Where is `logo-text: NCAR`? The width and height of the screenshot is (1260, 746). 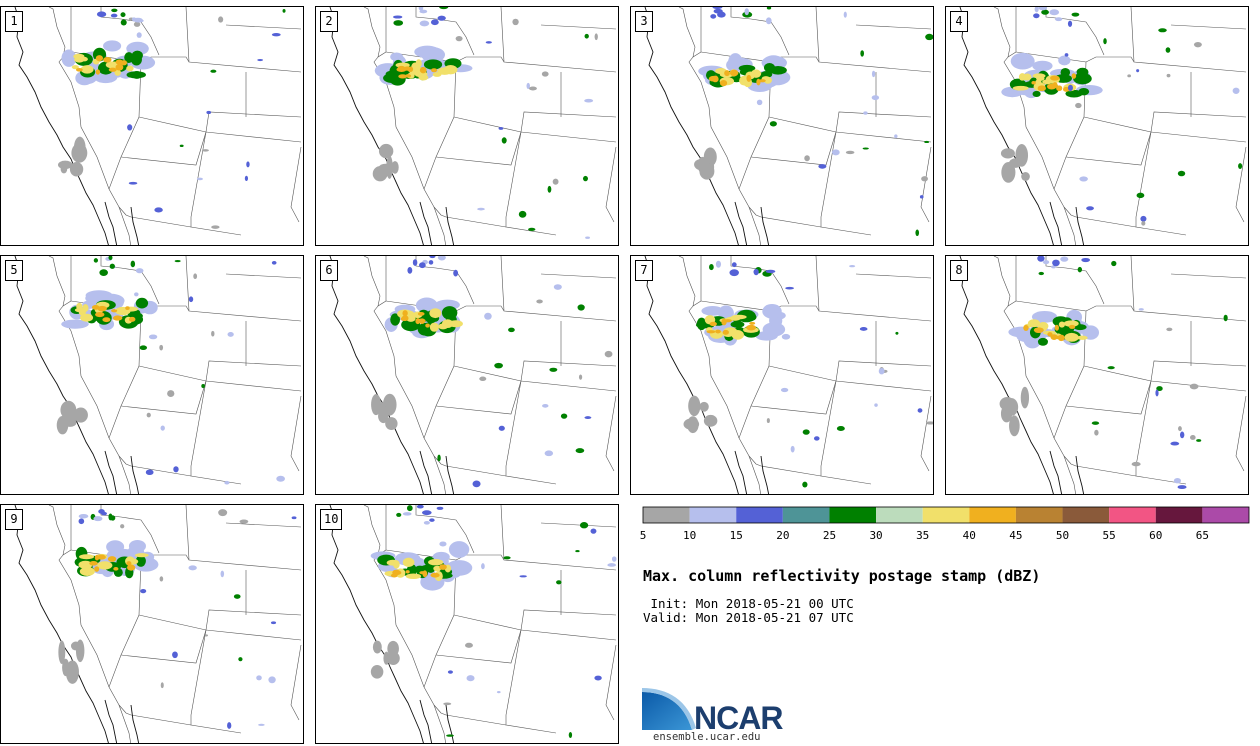
logo-text: NCAR is located at coordinates (738, 716).